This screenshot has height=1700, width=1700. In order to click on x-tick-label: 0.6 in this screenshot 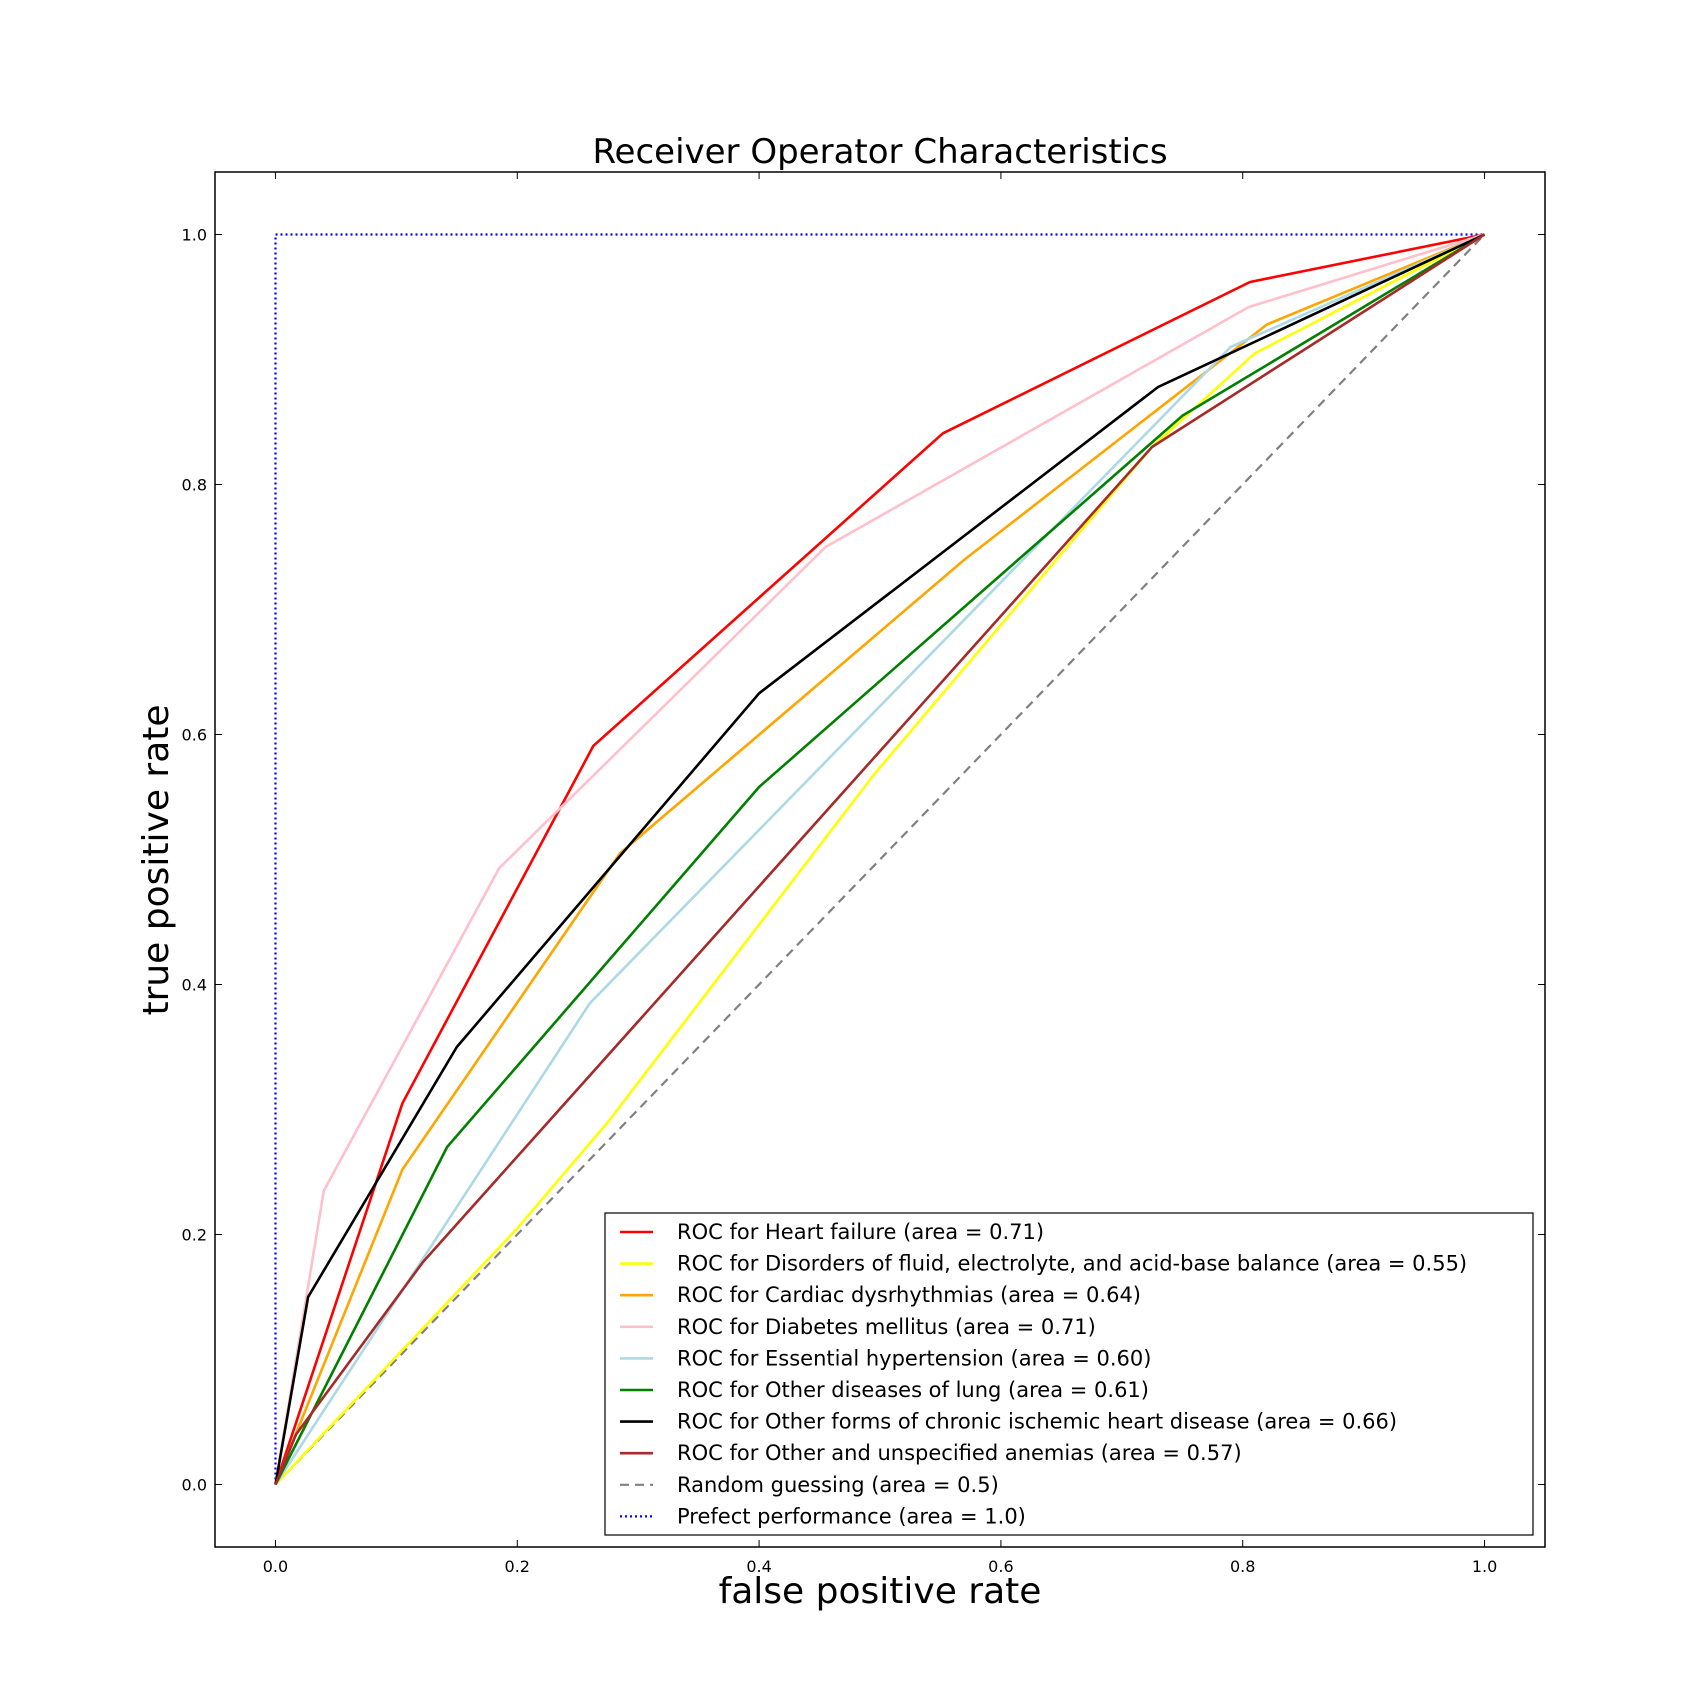, I will do `click(1000, 1566)`.